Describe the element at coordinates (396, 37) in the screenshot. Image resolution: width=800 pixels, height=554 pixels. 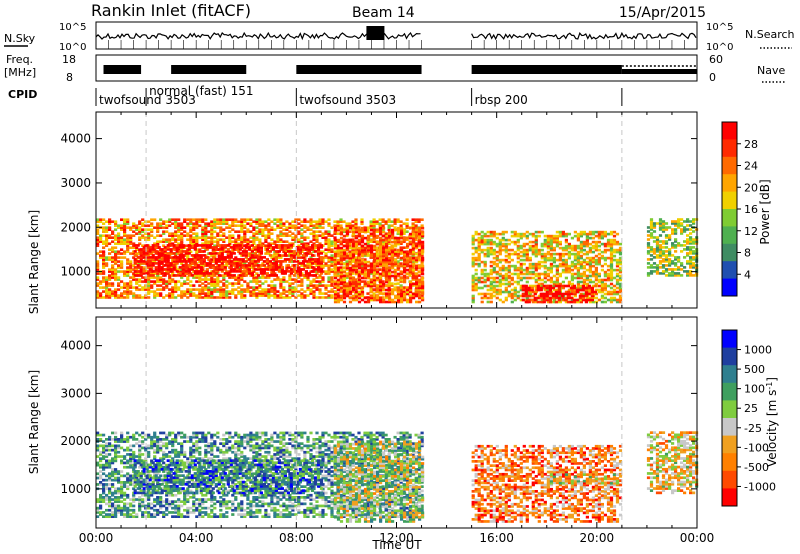
I see `nsky-trace` at that location.